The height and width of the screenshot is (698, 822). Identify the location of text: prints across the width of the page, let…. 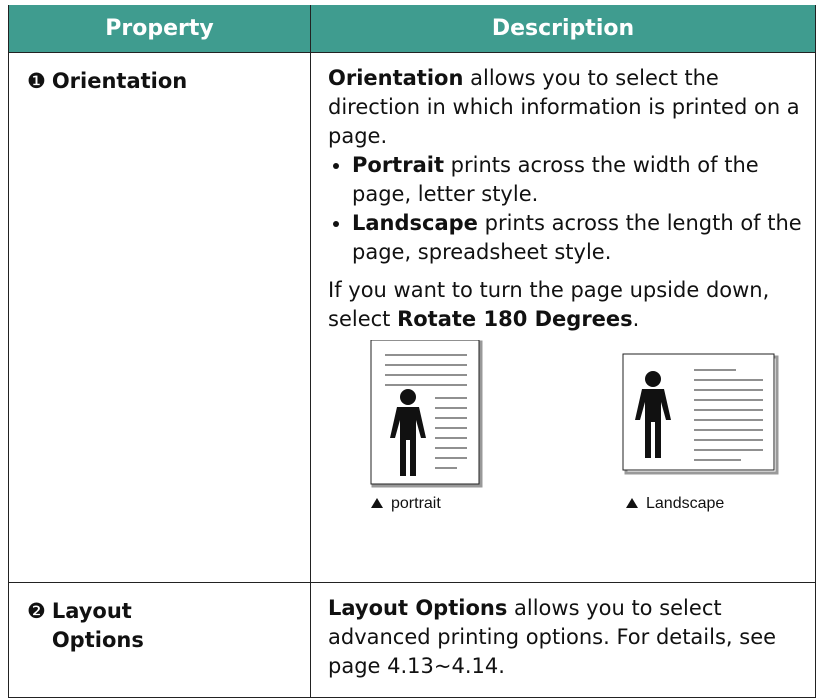
(555, 179).